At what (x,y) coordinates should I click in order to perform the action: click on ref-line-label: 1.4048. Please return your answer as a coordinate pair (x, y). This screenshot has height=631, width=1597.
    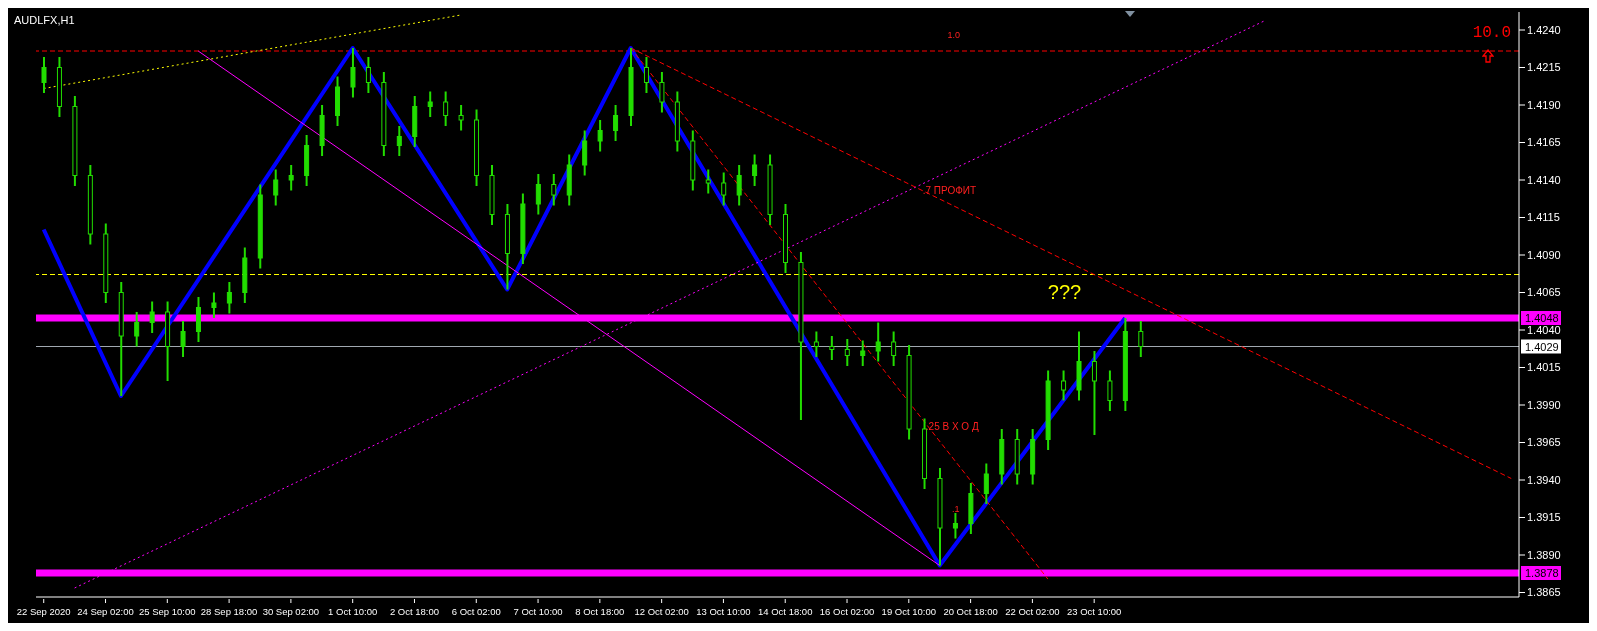
    Looking at the image, I should click on (1542, 318).